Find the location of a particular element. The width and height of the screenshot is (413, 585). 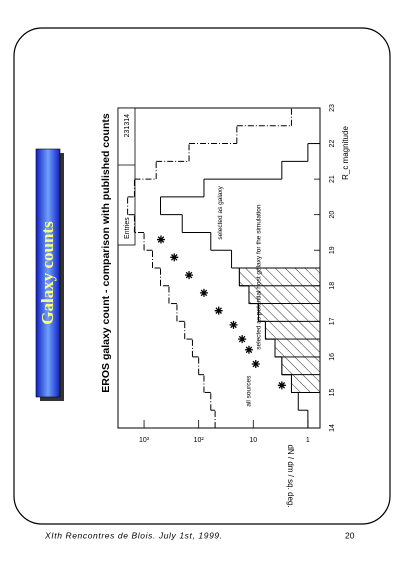

x-tick-label: 21 is located at coordinates (332, 179).